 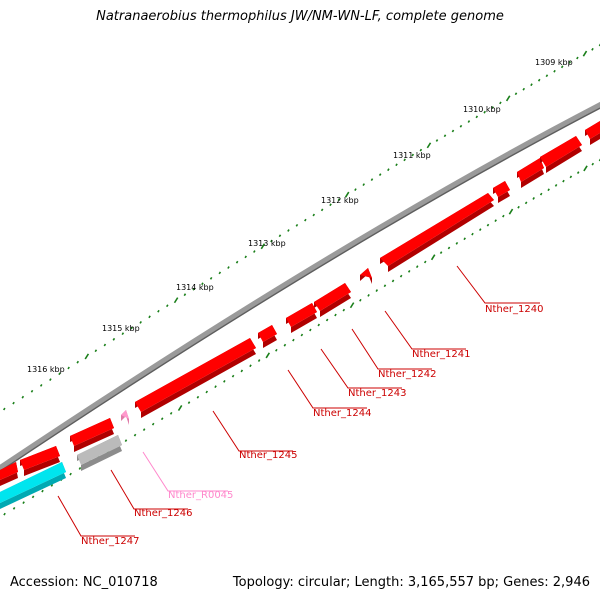 I want to click on kbp-label-1312: 1312 kbp, so click(x=340, y=200).